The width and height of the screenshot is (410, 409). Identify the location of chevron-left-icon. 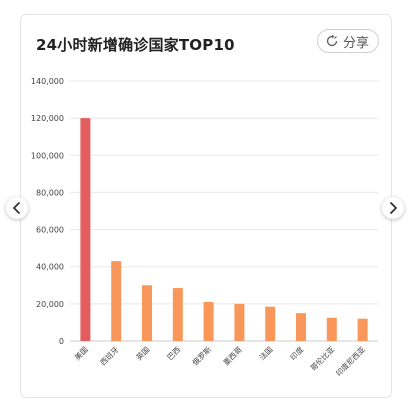
(16, 208).